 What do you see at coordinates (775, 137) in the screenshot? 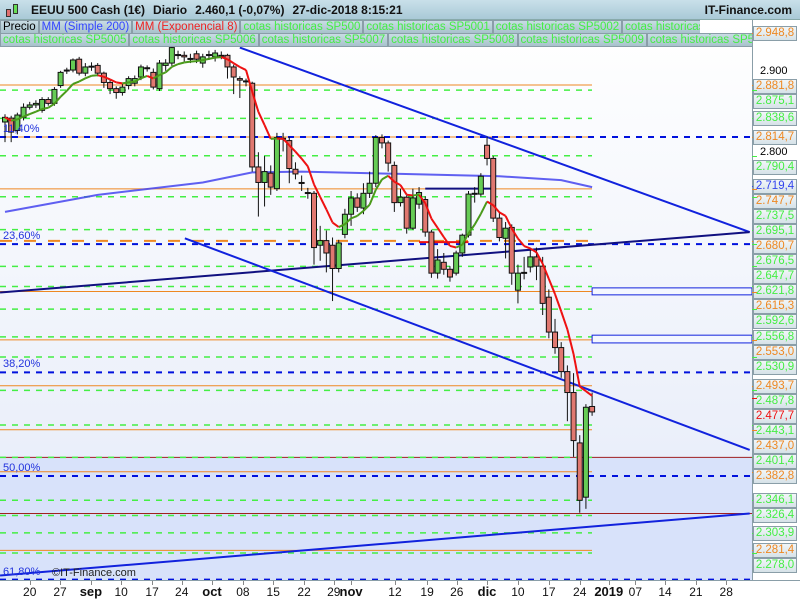
I see `price-label-resistance: 2.814,7` at bounding box center [775, 137].